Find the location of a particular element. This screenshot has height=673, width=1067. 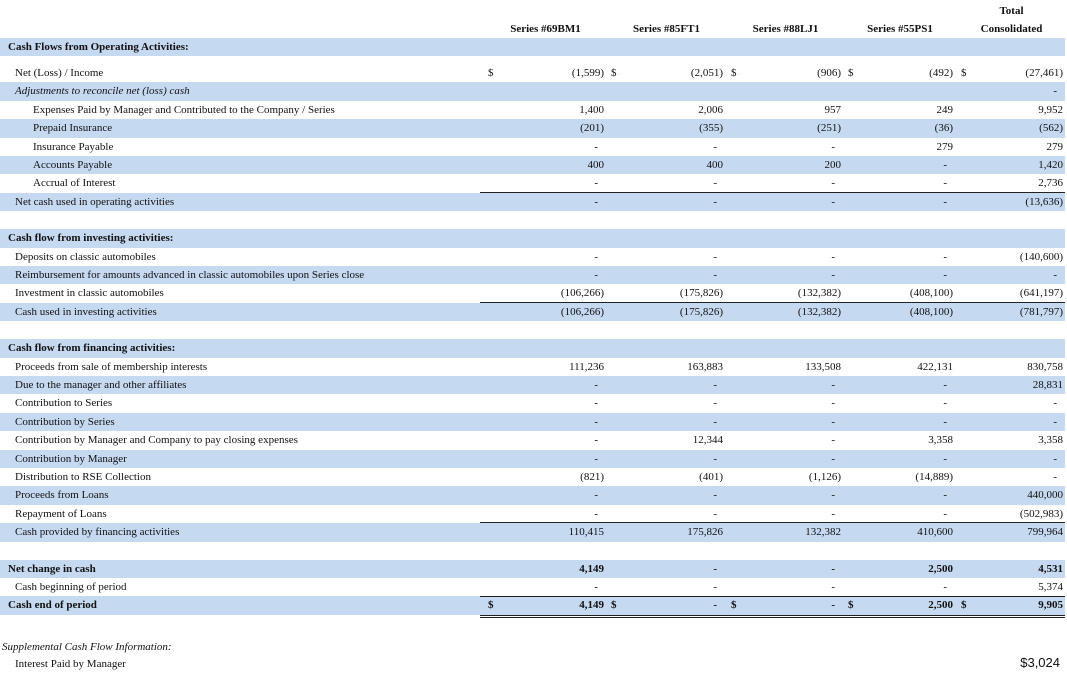

column-header: Series #69BM1 is located at coordinates (545, 29).